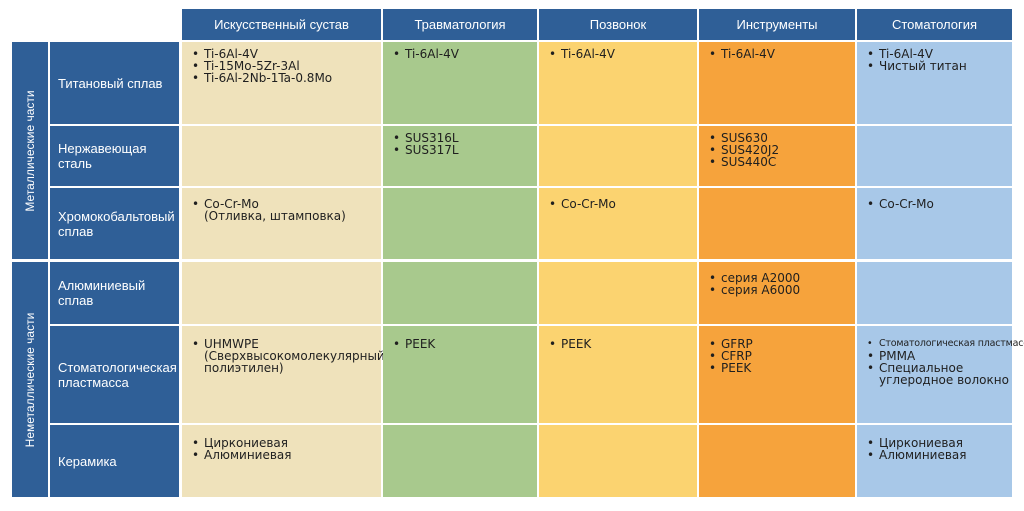 This screenshot has width=1024, height=511. I want to click on cell-aluminum-trauma, so click(460, 293).